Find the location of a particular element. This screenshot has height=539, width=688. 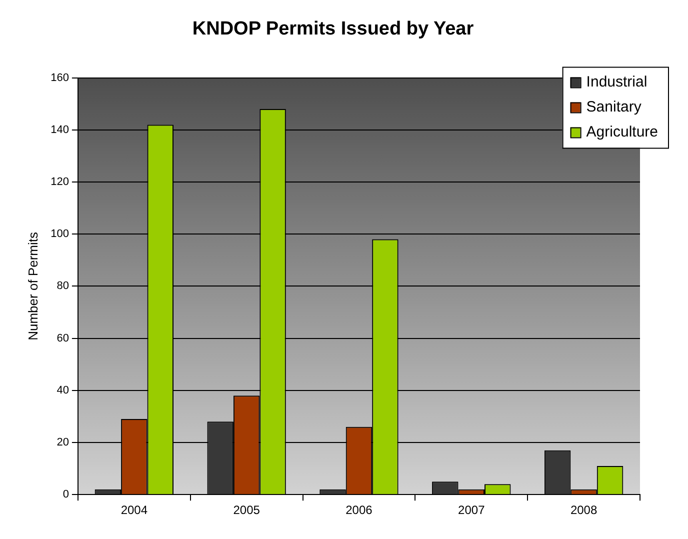

x-tick-label: 2005 is located at coordinates (246, 510).